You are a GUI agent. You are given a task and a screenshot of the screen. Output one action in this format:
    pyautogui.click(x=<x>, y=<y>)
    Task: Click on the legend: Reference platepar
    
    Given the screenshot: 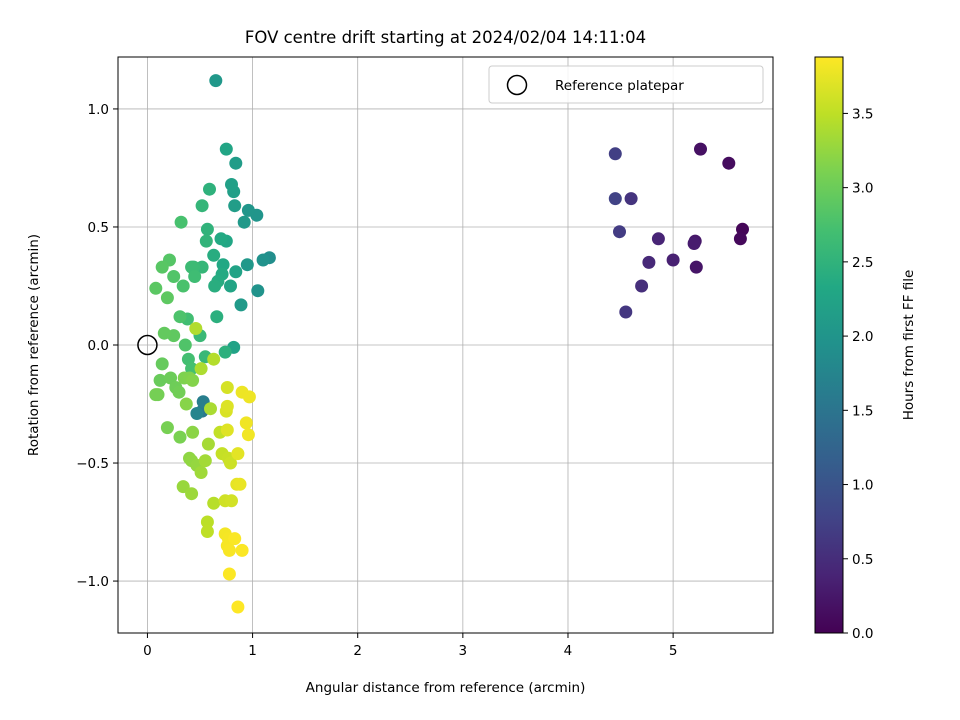 What is the action you would take?
    pyautogui.click(x=626, y=84)
    